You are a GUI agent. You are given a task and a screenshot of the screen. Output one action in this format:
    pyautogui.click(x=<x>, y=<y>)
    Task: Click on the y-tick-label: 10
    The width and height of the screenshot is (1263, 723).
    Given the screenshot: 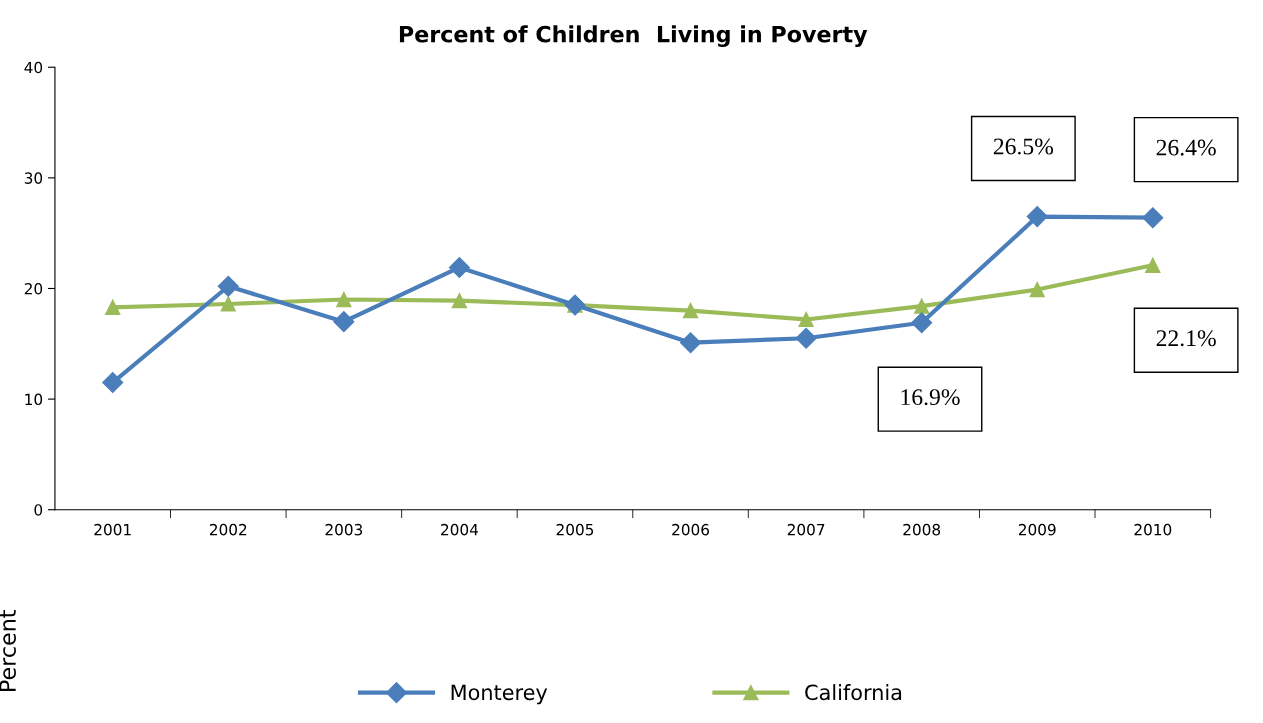 What is the action you would take?
    pyautogui.click(x=34, y=399)
    